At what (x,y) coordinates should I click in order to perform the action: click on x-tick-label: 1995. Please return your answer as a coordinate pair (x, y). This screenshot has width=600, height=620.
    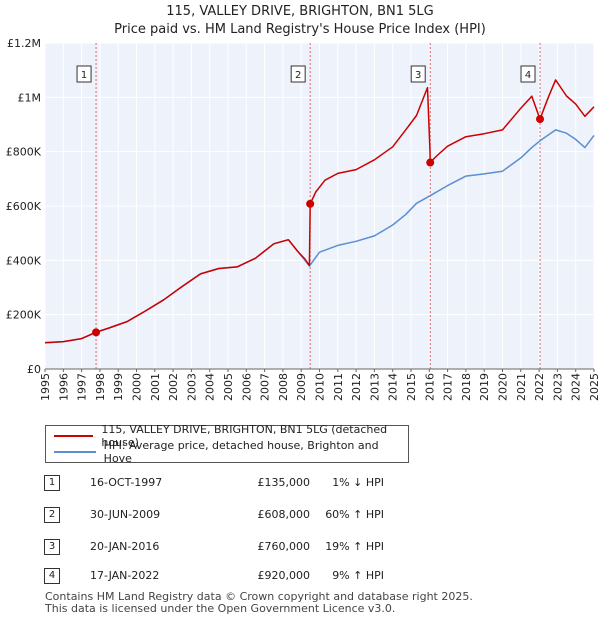
    Looking at the image, I should click on (45, 387).